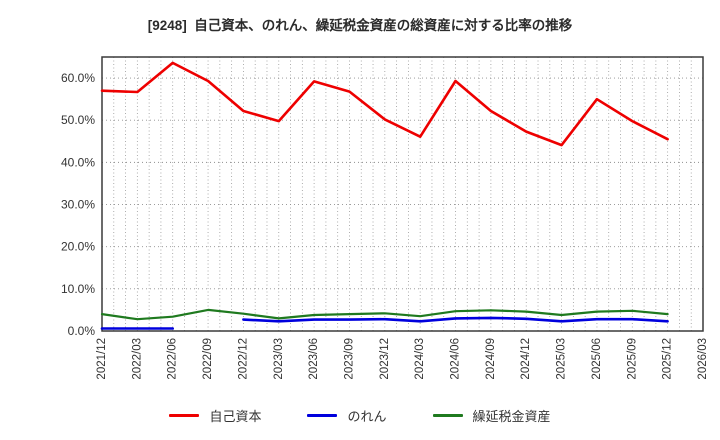  What do you see at coordinates (447, 415) in the screenshot?
I see `legend-swatch-deferred-tax` at bounding box center [447, 415].